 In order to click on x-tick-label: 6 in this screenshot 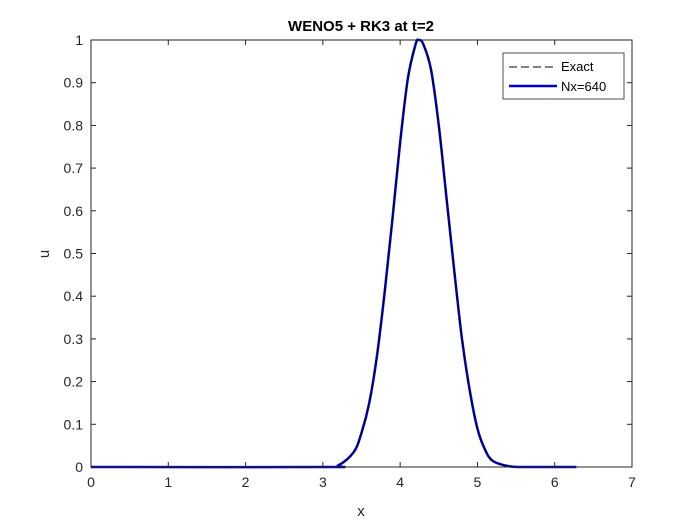, I will do `click(555, 482)`.